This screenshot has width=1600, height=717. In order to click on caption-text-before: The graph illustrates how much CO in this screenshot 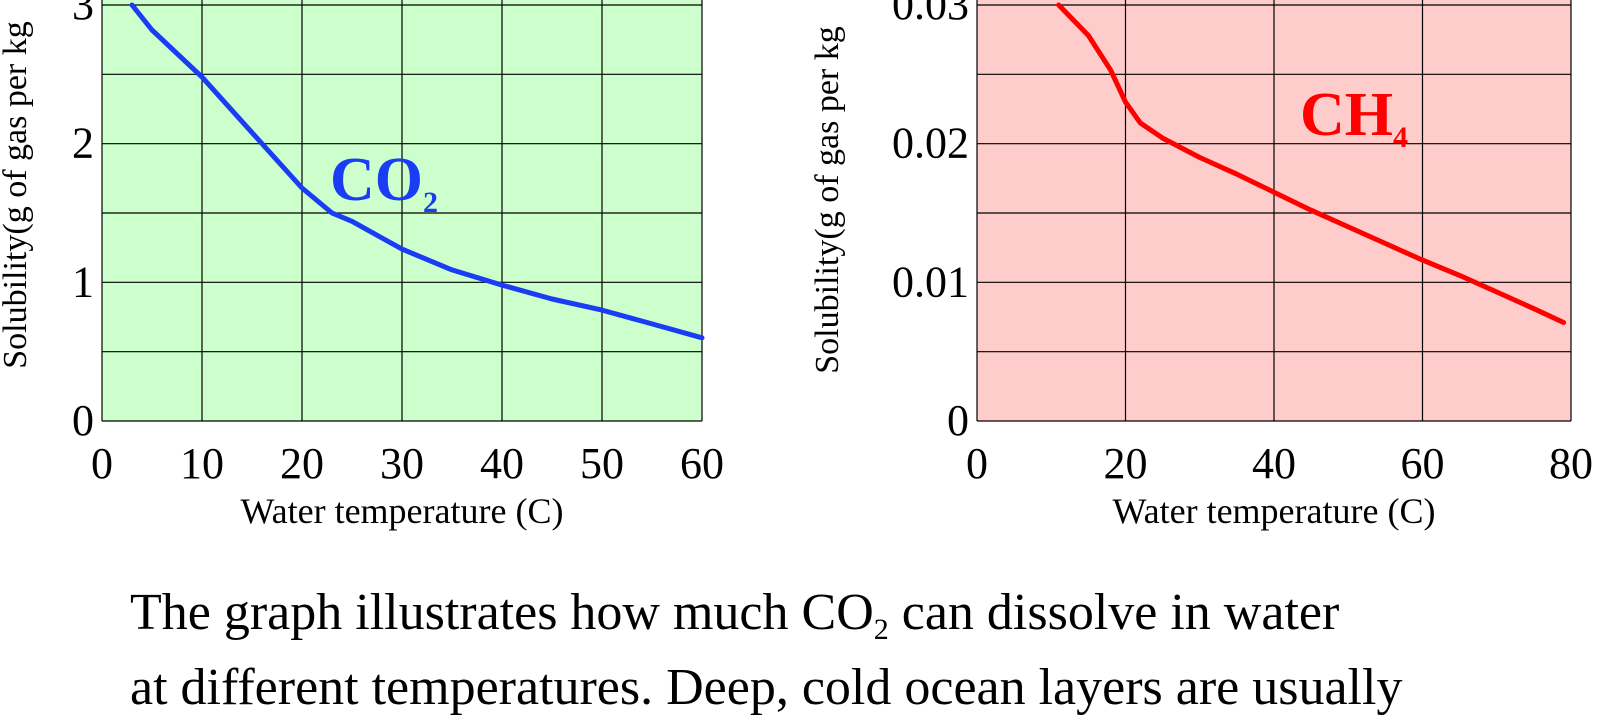, I will do `click(502, 612)`.